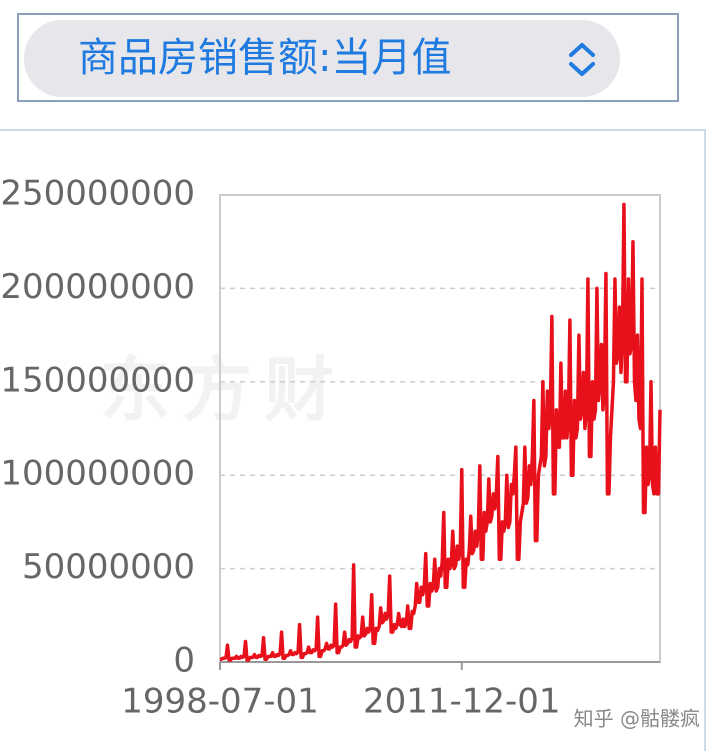 The image size is (720, 755). What do you see at coordinates (637, 719) in the screenshot?
I see `credit: 知乎 @骷髅疯` at bounding box center [637, 719].